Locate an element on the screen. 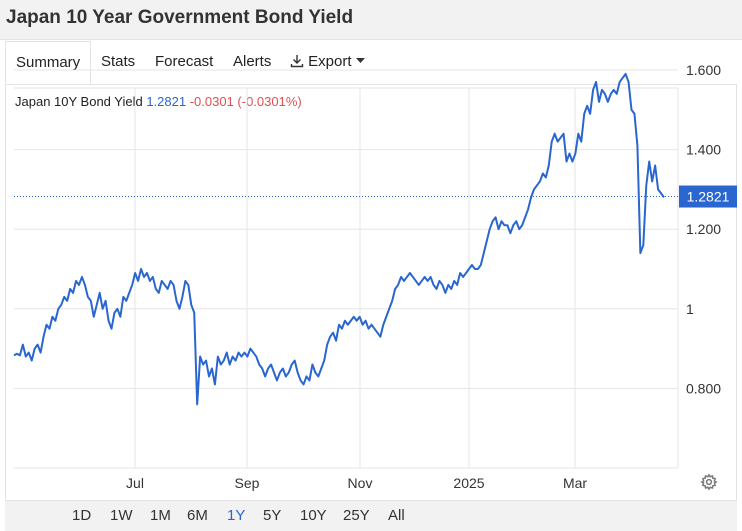 This screenshot has width=742, height=531. tab-bar: Summary Stats Forecast Alerts Export is located at coordinates (371, 63).